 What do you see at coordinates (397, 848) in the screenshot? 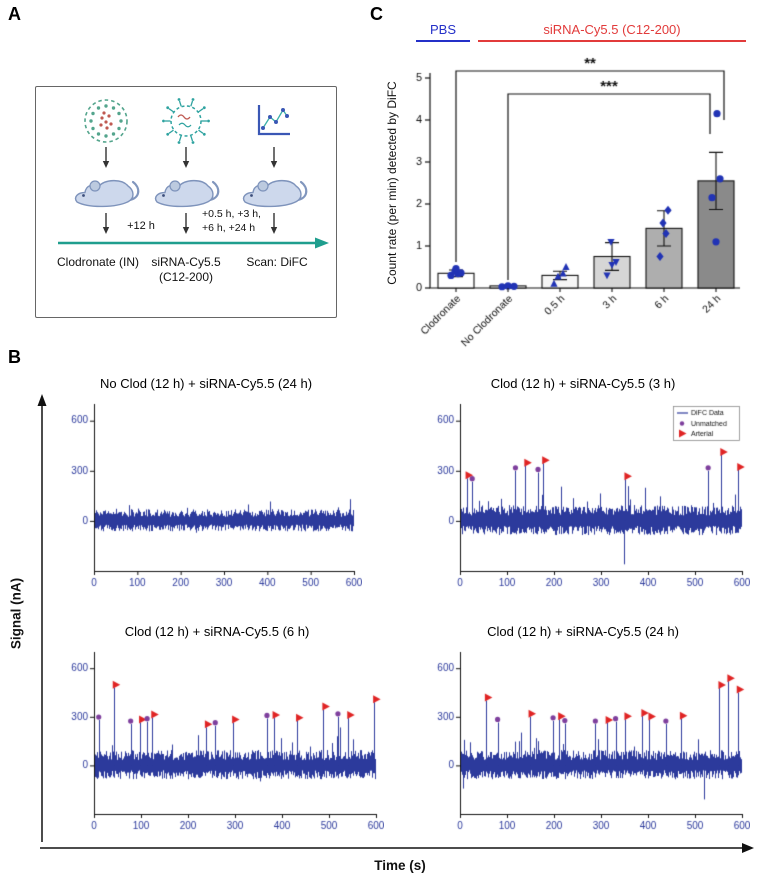
I see `time-axis-arrow` at bounding box center [397, 848].